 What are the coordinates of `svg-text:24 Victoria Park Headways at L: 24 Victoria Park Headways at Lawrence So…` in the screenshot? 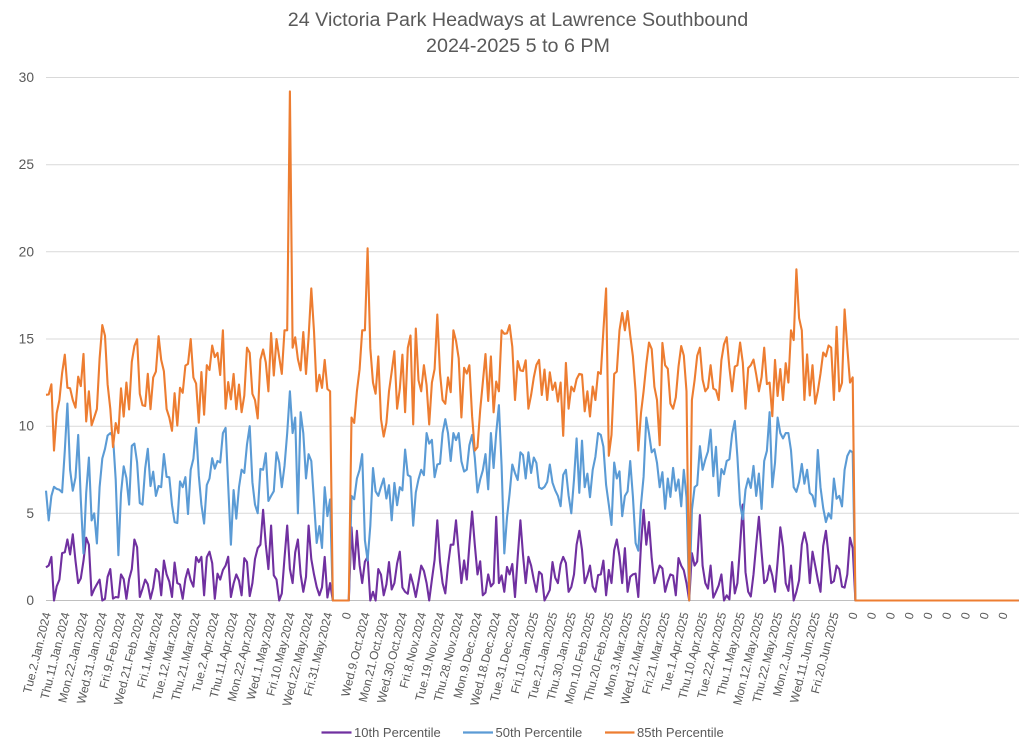 It's located at (518, 20).